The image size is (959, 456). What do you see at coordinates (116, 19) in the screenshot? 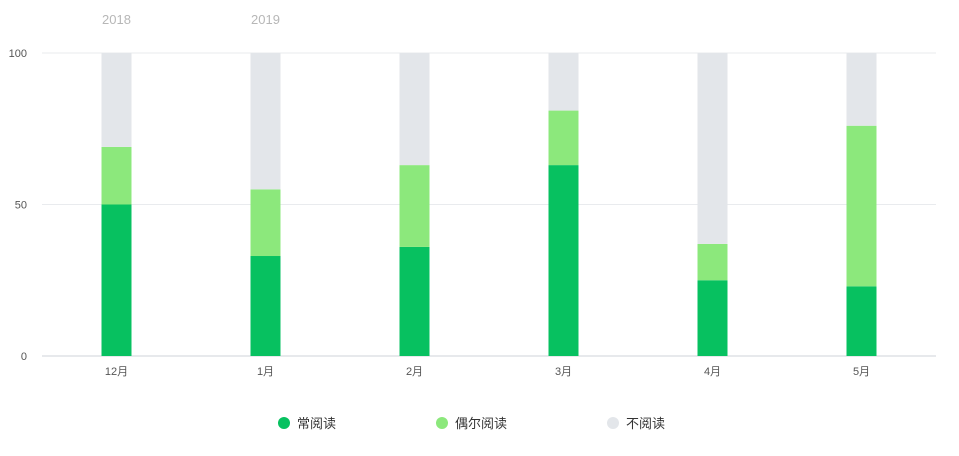
I see `year-label: 2018` at bounding box center [116, 19].